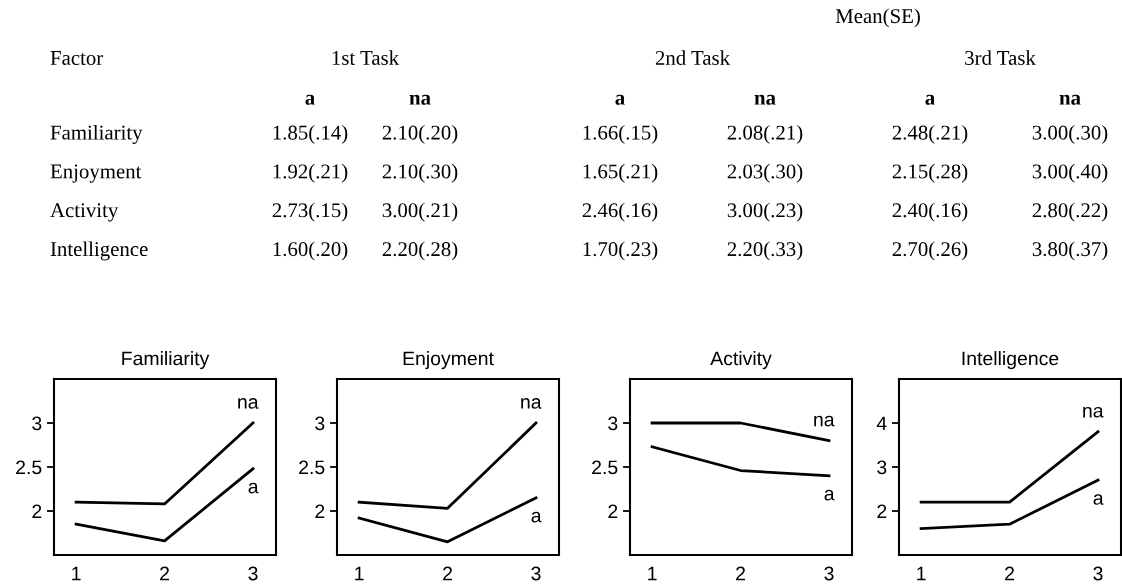  What do you see at coordinates (930, 212) in the screenshot?
I see `text: 2.40(.16)` at bounding box center [930, 212].